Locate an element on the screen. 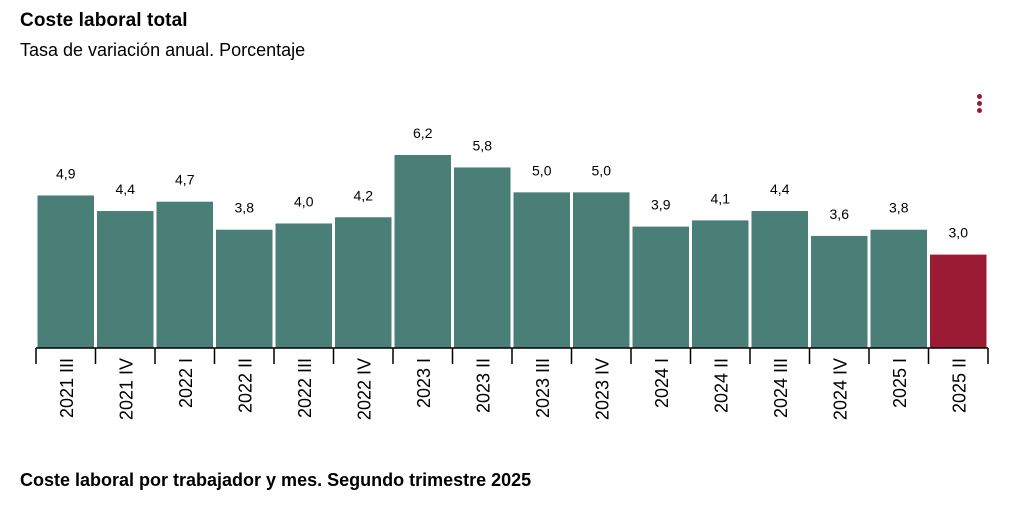 The width and height of the screenshot is (1024, 519). data-label: 6,2 is located at coordinates (423, 133).